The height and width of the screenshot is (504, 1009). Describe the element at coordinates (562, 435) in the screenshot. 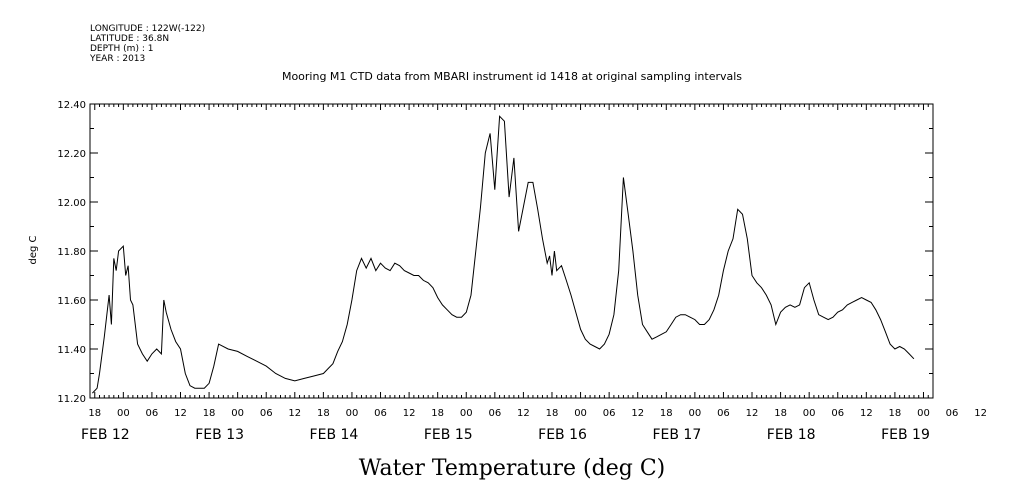

I see `x-day-label: FEB 16` at that location.